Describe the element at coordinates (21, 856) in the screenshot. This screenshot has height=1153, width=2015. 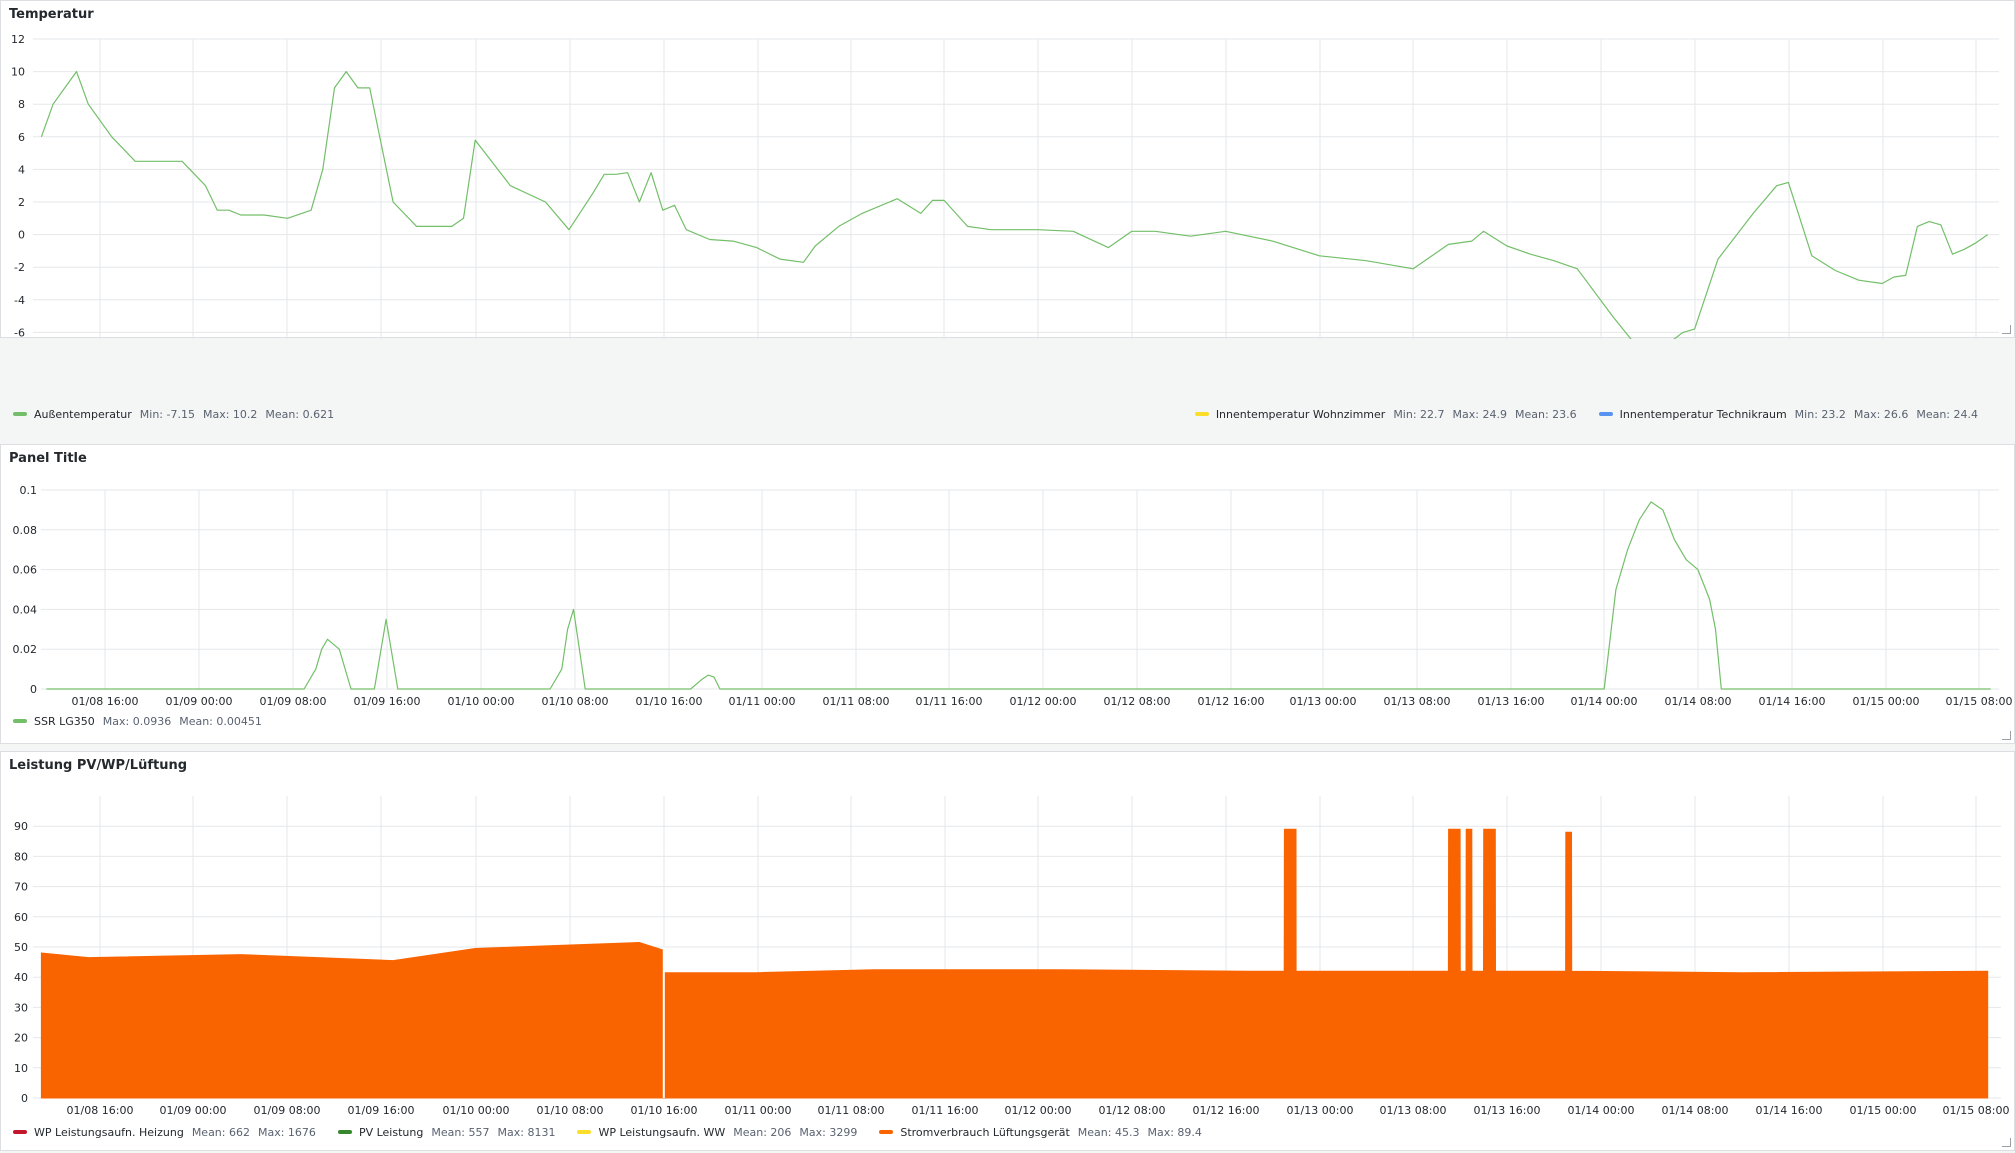
I see `y-tick-label: 80` at that location.